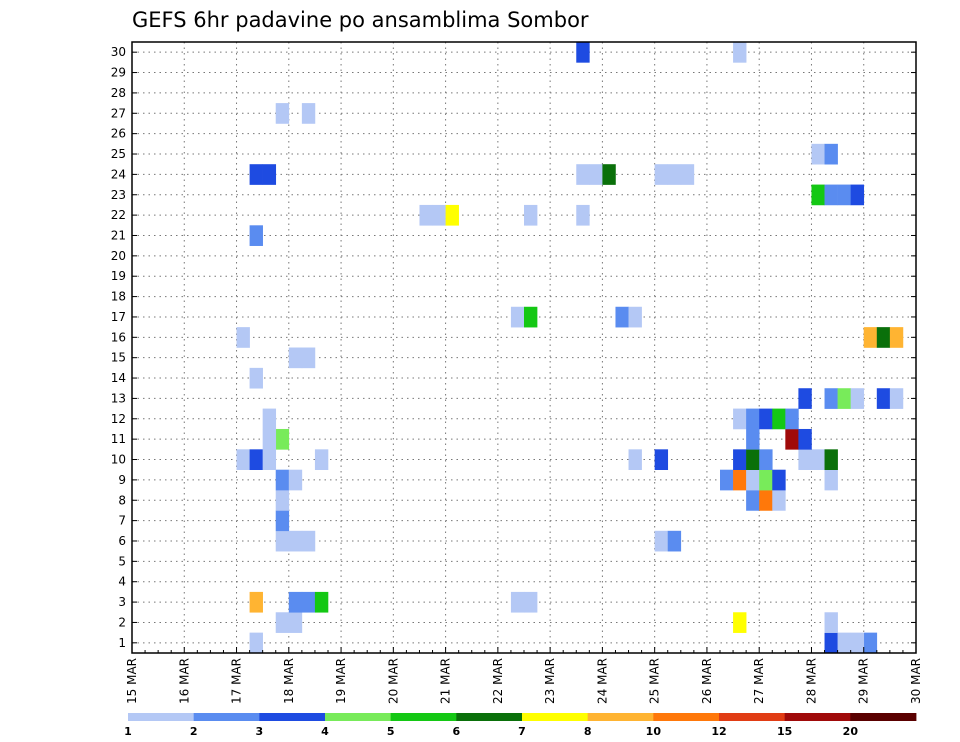  What do you see at coordinates (122, 480) in the screenshot?
I see `y-tick-label: 9` at bounding box center [122, 480].